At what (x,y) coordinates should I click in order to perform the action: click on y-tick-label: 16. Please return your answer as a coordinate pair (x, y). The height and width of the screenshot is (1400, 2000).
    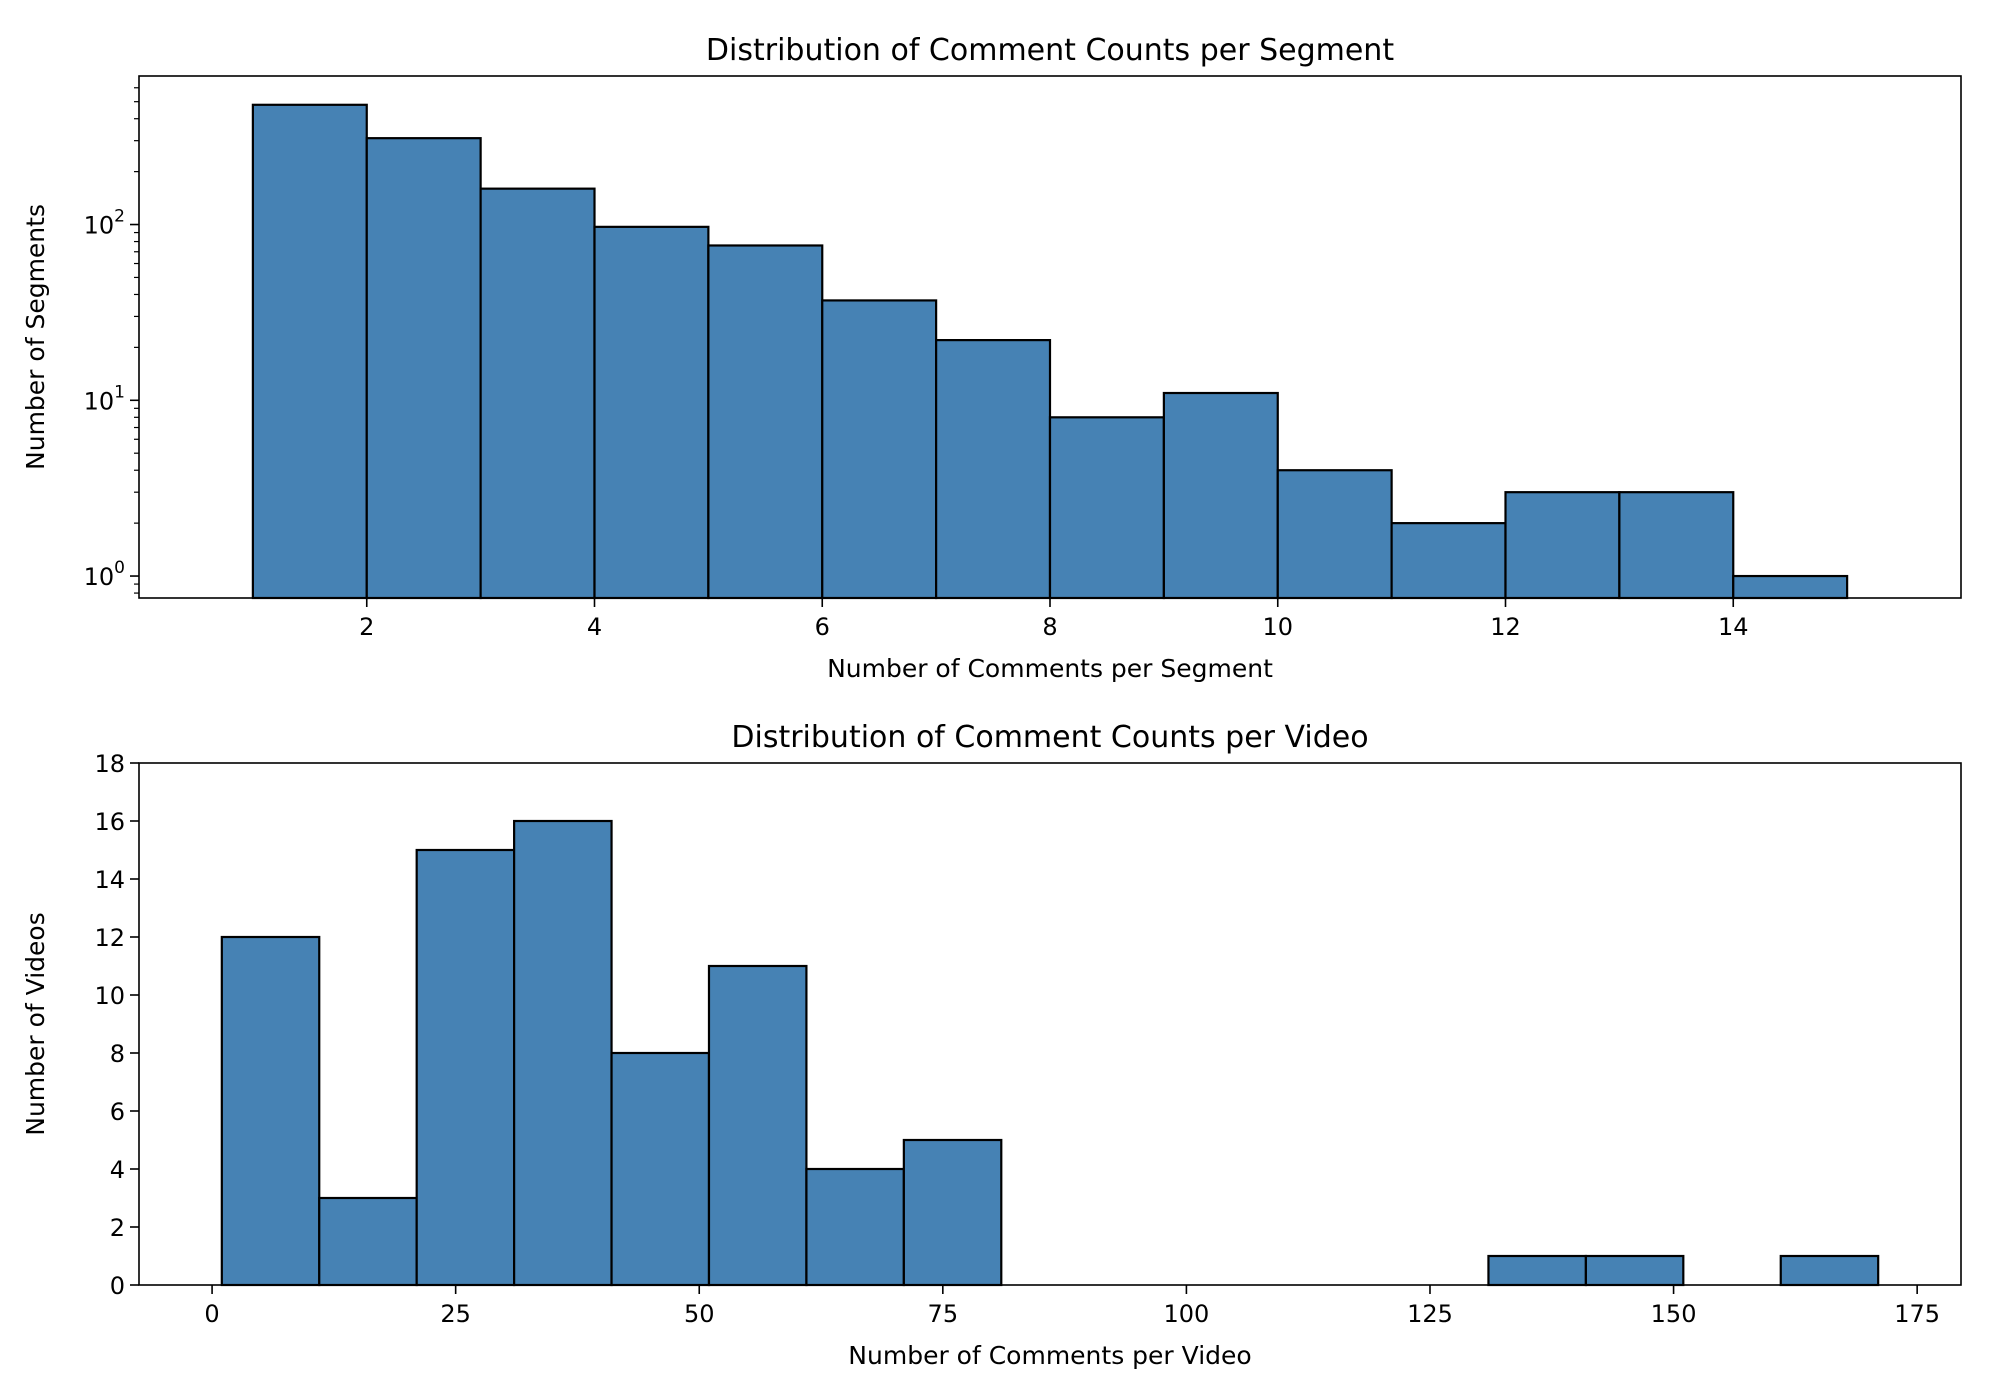
    Looking at the image, I should click on (109, 822).